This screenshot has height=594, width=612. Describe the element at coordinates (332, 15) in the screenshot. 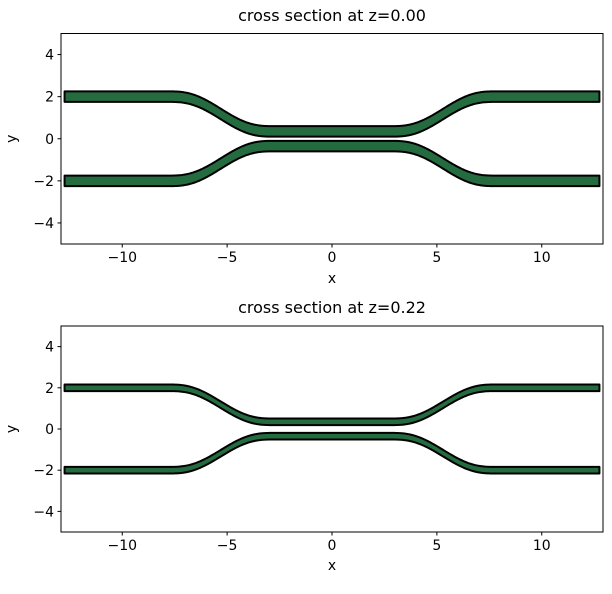

I see `plot-title: cross section at z=0.00` at that location.